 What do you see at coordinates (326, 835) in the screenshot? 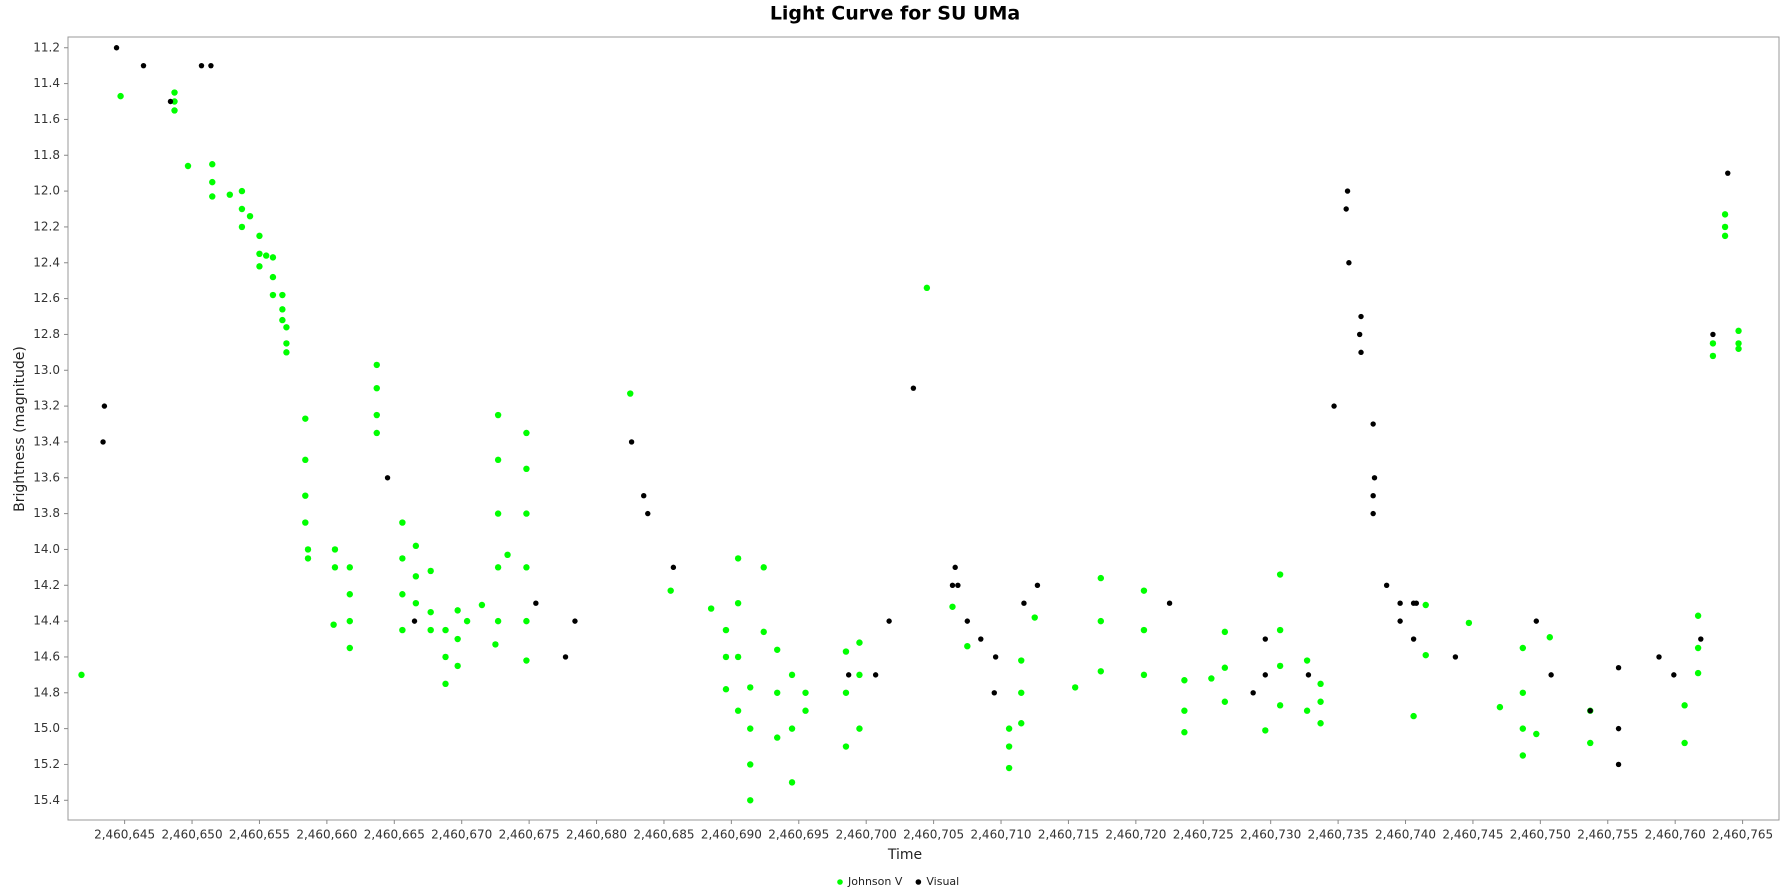
I see `x-tick-label: 2,460,660` at bounding box center [326, 835].